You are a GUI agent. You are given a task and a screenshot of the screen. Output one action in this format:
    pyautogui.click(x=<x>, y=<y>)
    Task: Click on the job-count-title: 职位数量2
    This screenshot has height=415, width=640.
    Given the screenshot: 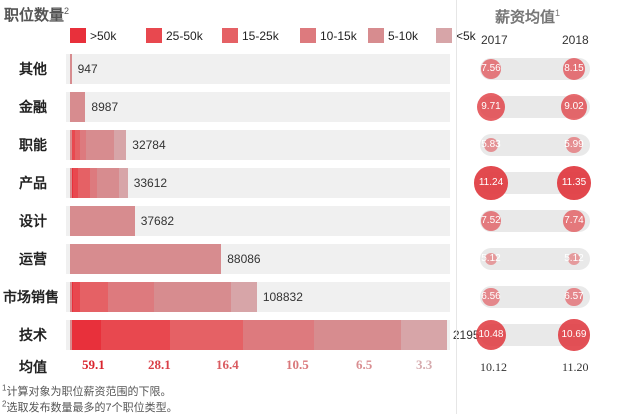 What is the action you would take?
    pyautogui.click(x=37, y=15)
    